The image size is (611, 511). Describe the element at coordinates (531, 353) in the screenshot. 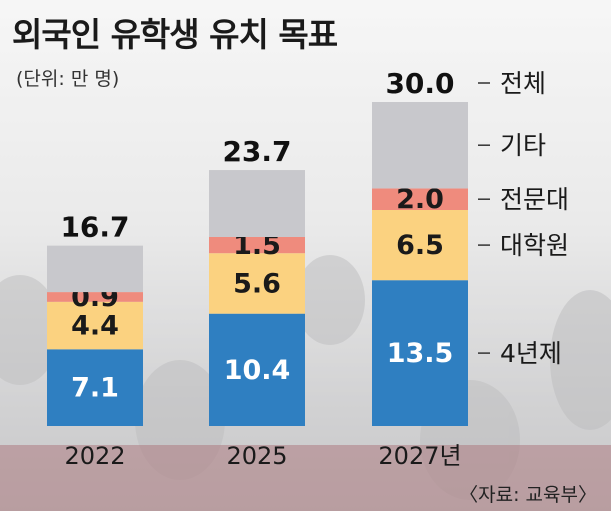

I see `legend-label-4년제: 4년제` at that location.